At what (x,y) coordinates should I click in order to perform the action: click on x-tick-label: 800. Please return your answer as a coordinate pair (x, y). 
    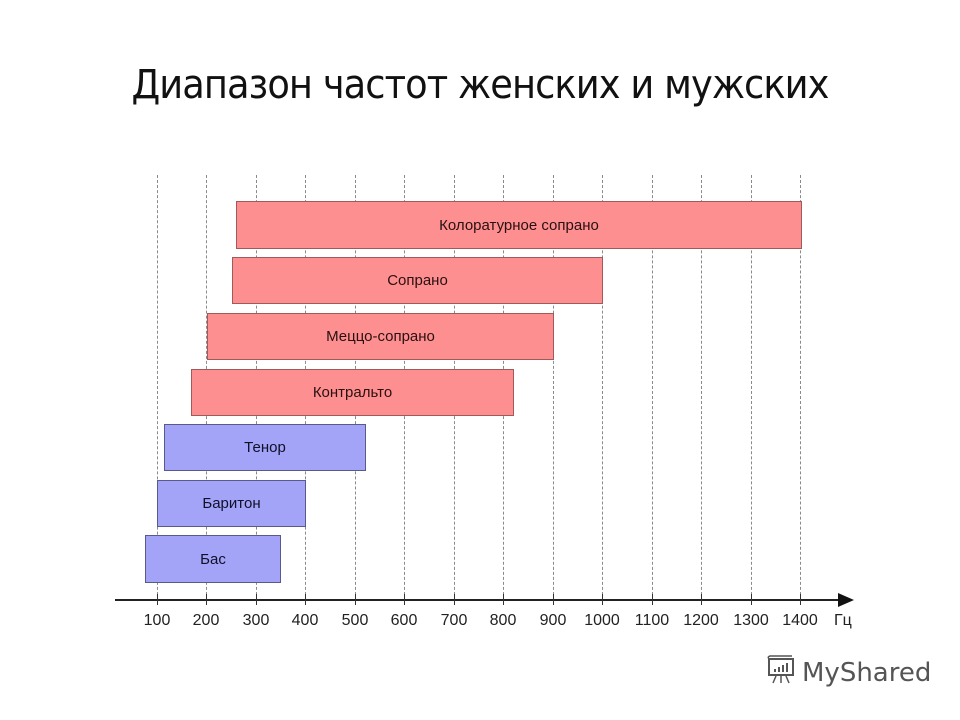
    Looking at the image, I should click on (503, 620).